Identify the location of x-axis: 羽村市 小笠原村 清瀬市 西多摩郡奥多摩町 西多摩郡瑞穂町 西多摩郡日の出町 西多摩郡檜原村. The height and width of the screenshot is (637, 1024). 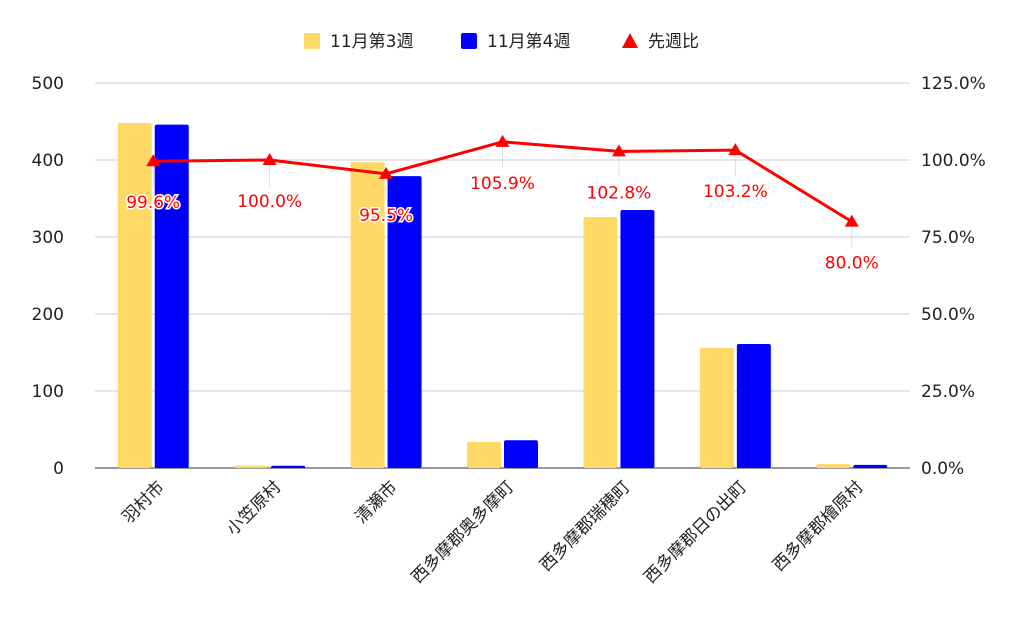
(493, 532).